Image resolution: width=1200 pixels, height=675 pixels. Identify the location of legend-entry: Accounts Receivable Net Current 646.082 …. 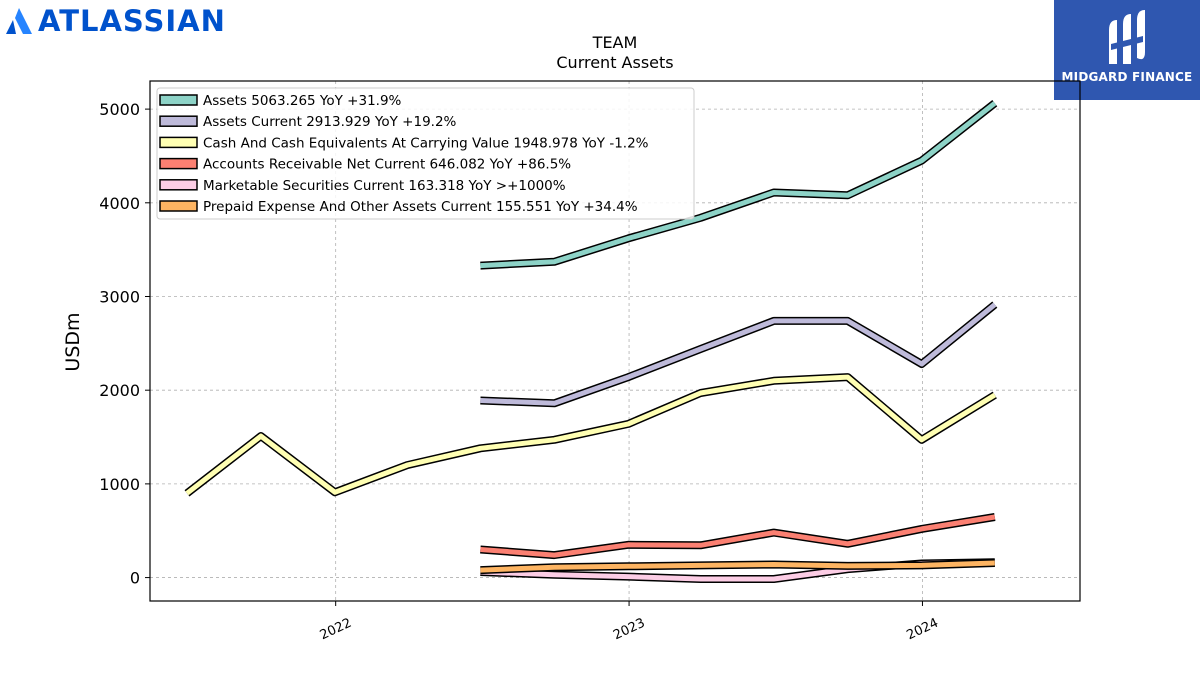
(387, 165).